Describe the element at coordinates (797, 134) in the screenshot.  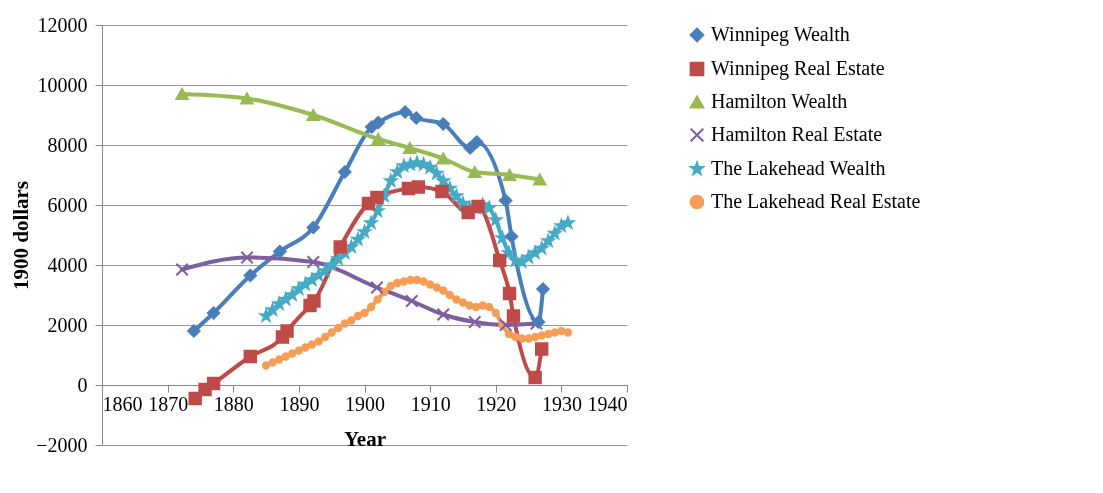
I see `legend-label: Hamilton Real Estate` at that location.